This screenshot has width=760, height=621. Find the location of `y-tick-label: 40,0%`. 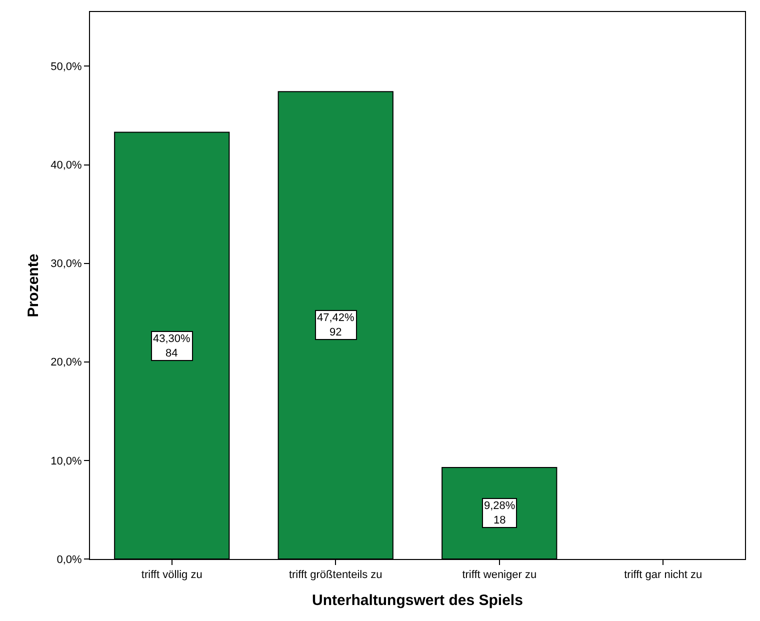

y-tick-label: 40,0% is located at coordinates (66, 166).